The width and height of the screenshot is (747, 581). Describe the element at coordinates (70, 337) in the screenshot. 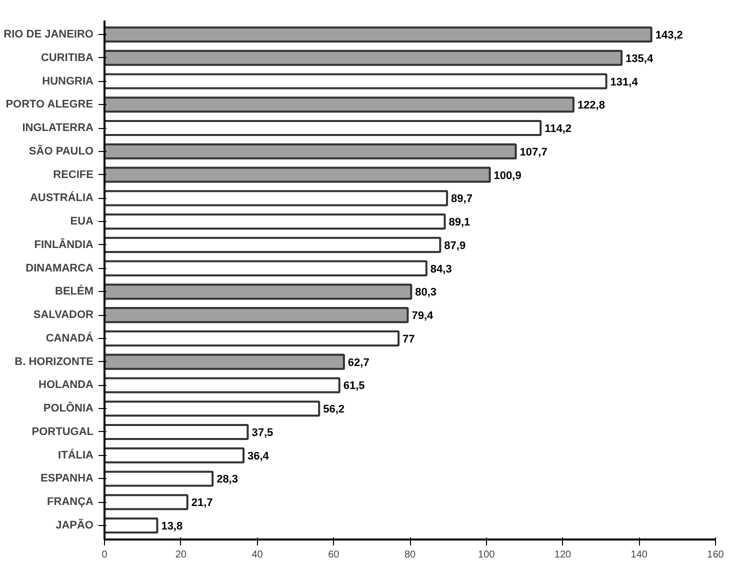

I see `y-tick-label: CANADÁ` at that location.